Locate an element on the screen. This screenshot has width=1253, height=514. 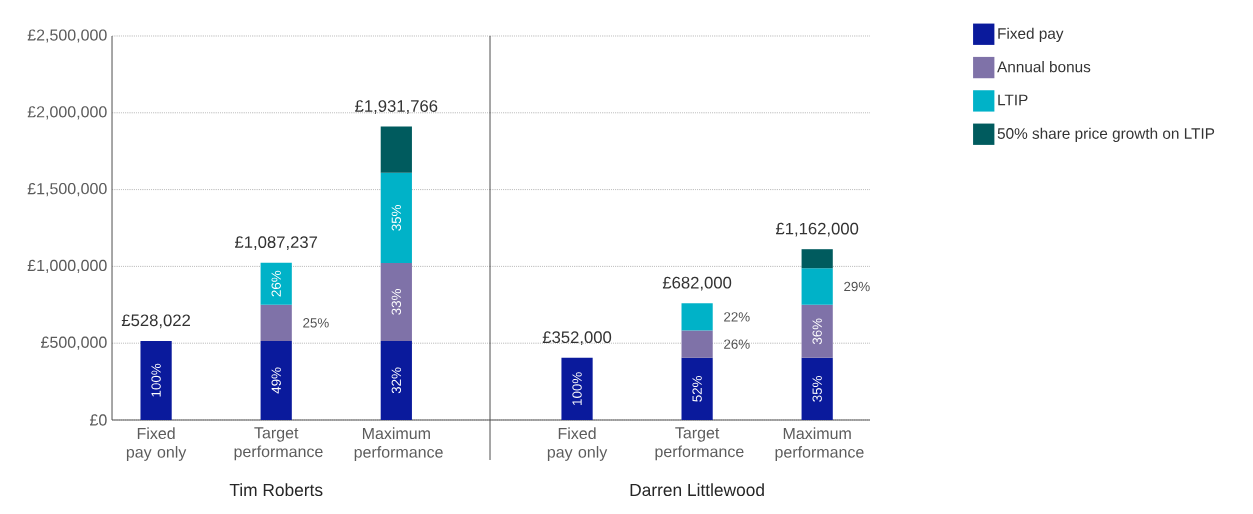
annotation: 52% is located at coordinates (697, 389).